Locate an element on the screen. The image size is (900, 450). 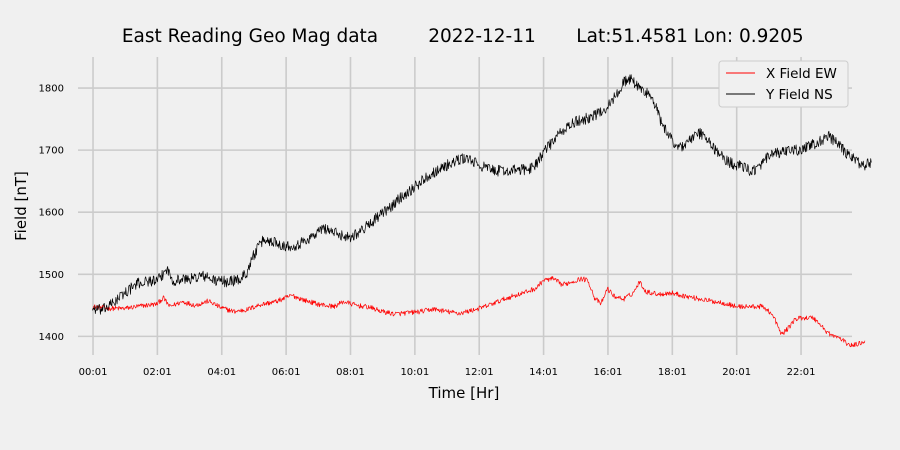
x-tick-label: 00:01 is located at coordinates (93, 372).